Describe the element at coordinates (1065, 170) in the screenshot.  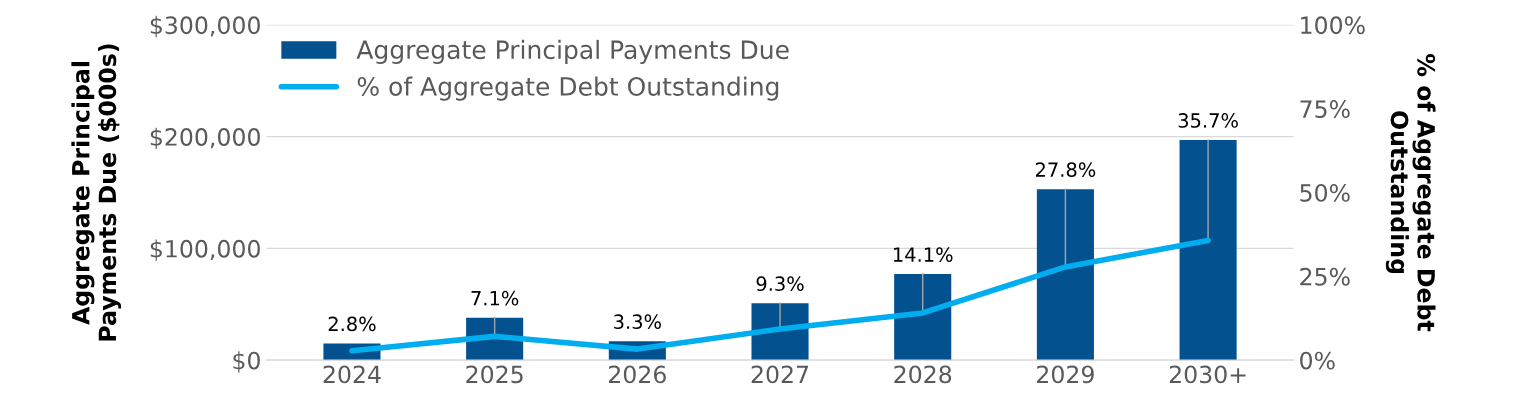
I see `data-label: 27.8%` at that location.